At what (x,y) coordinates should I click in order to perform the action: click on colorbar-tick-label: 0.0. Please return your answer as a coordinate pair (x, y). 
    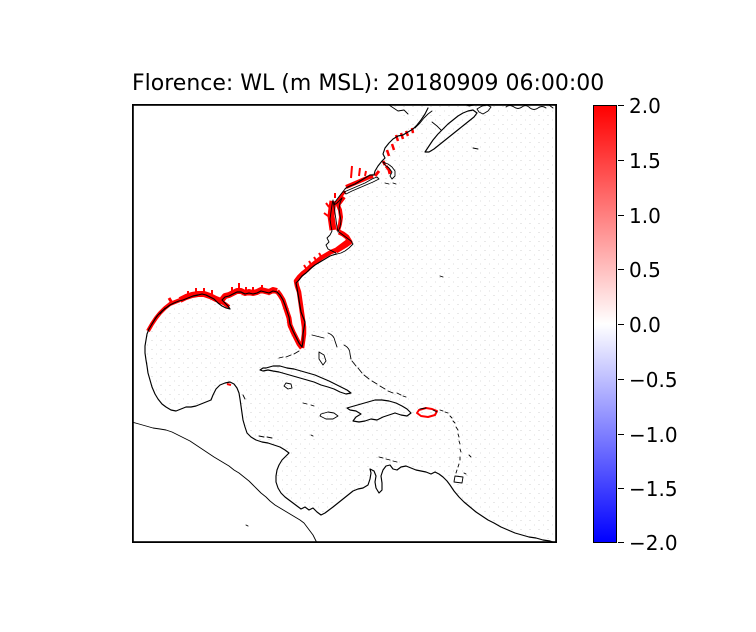
    Looking at the image, I should click on (645, 325).